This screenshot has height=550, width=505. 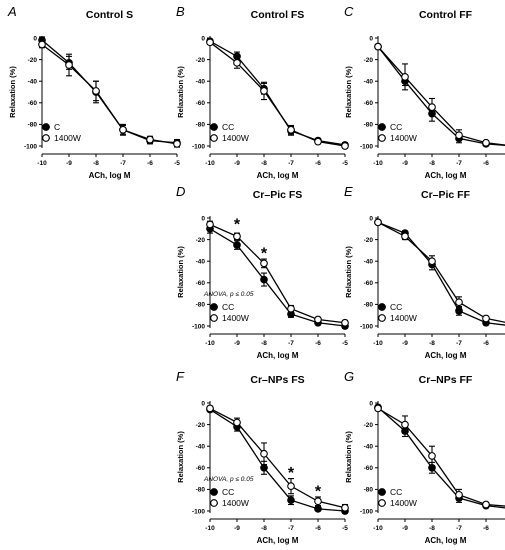 I want to click on panel-title: Cr–NPs FF, so click(x=446, y=380).